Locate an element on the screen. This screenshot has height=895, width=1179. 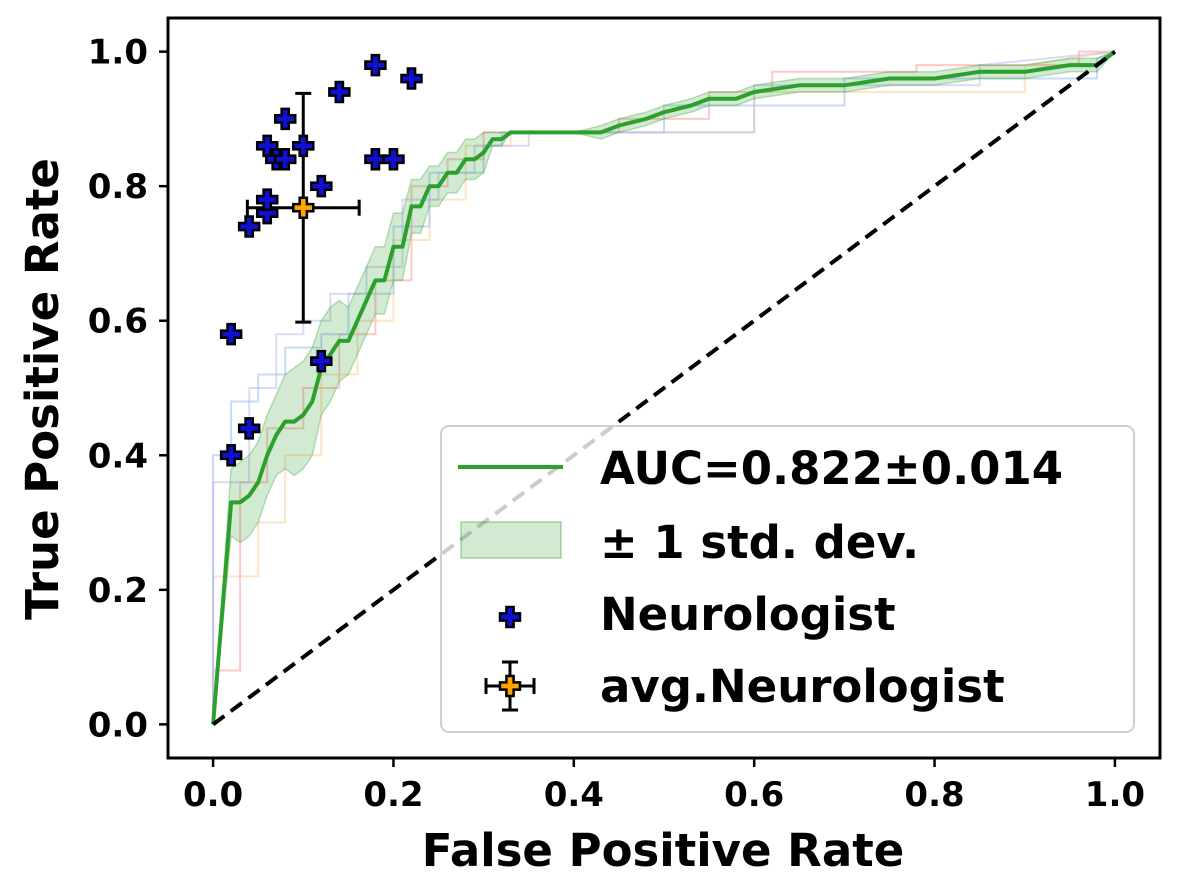
legend-label-avg-neurologist: avg.Neurologist is located at coordinates (802, 686).